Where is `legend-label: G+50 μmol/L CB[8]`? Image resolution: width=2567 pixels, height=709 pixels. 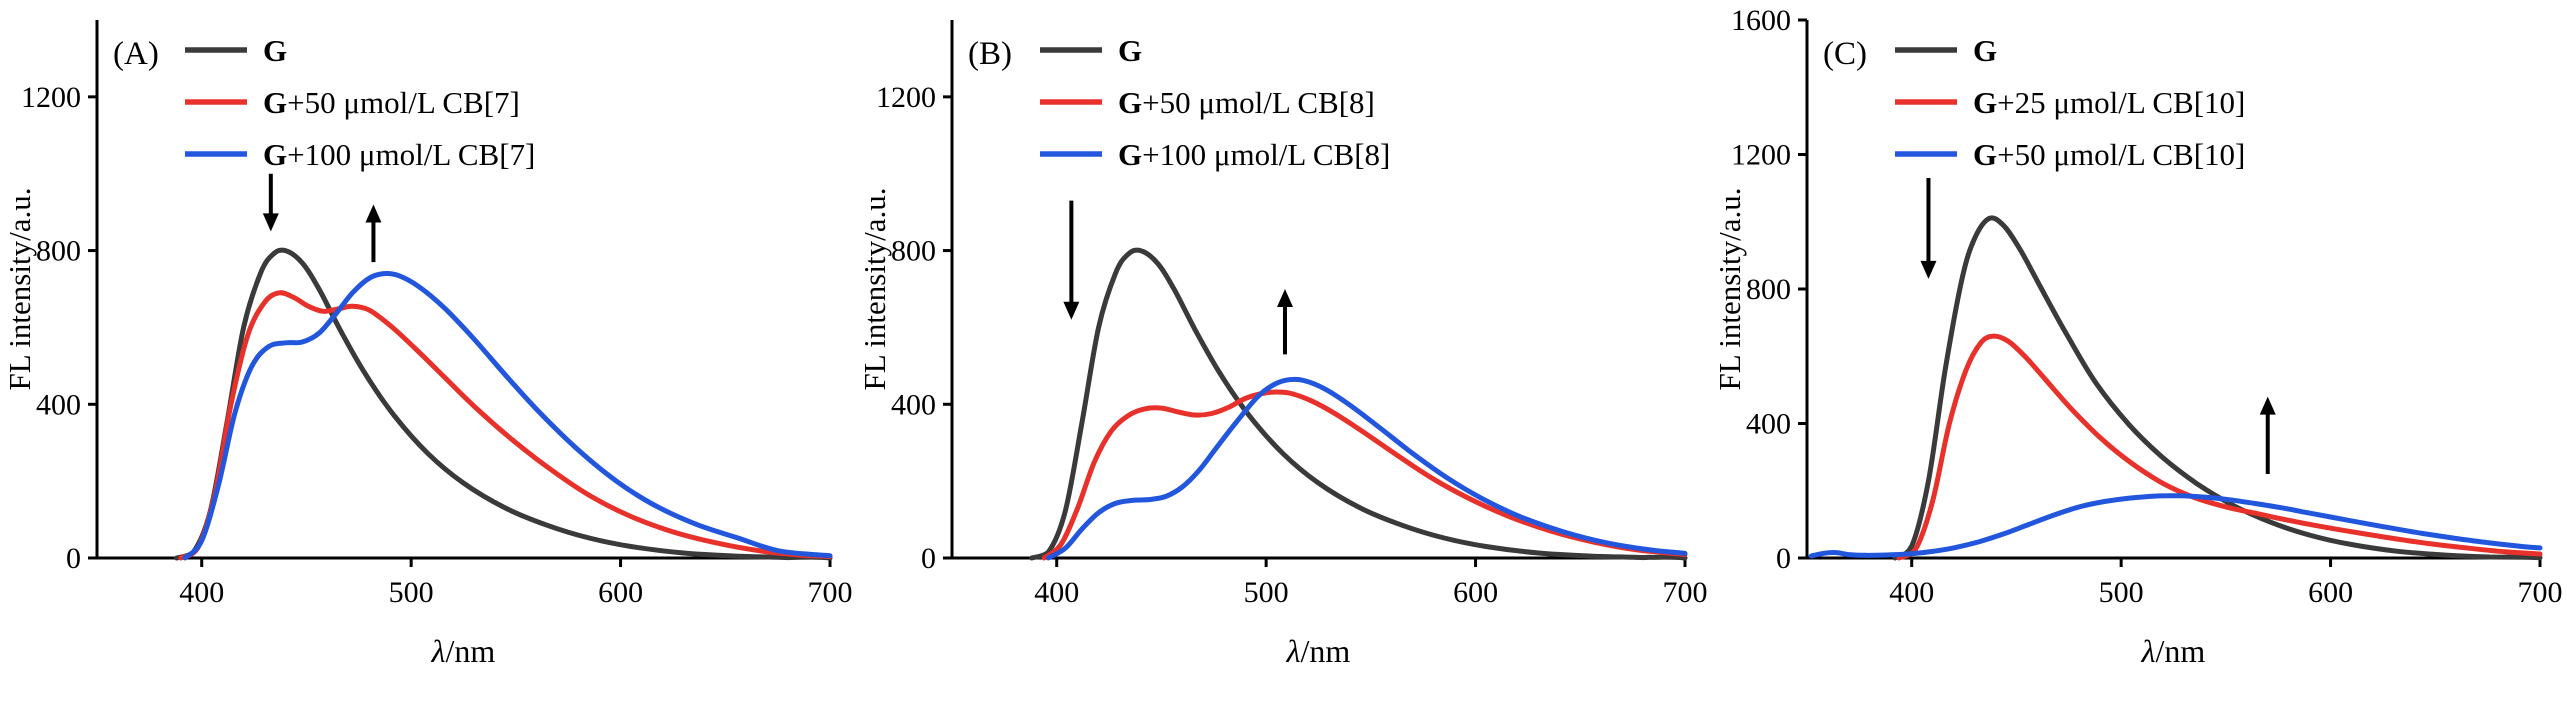
legend-label: G+50 μmol/L CB[8] is located at coordinates (1246, 102).